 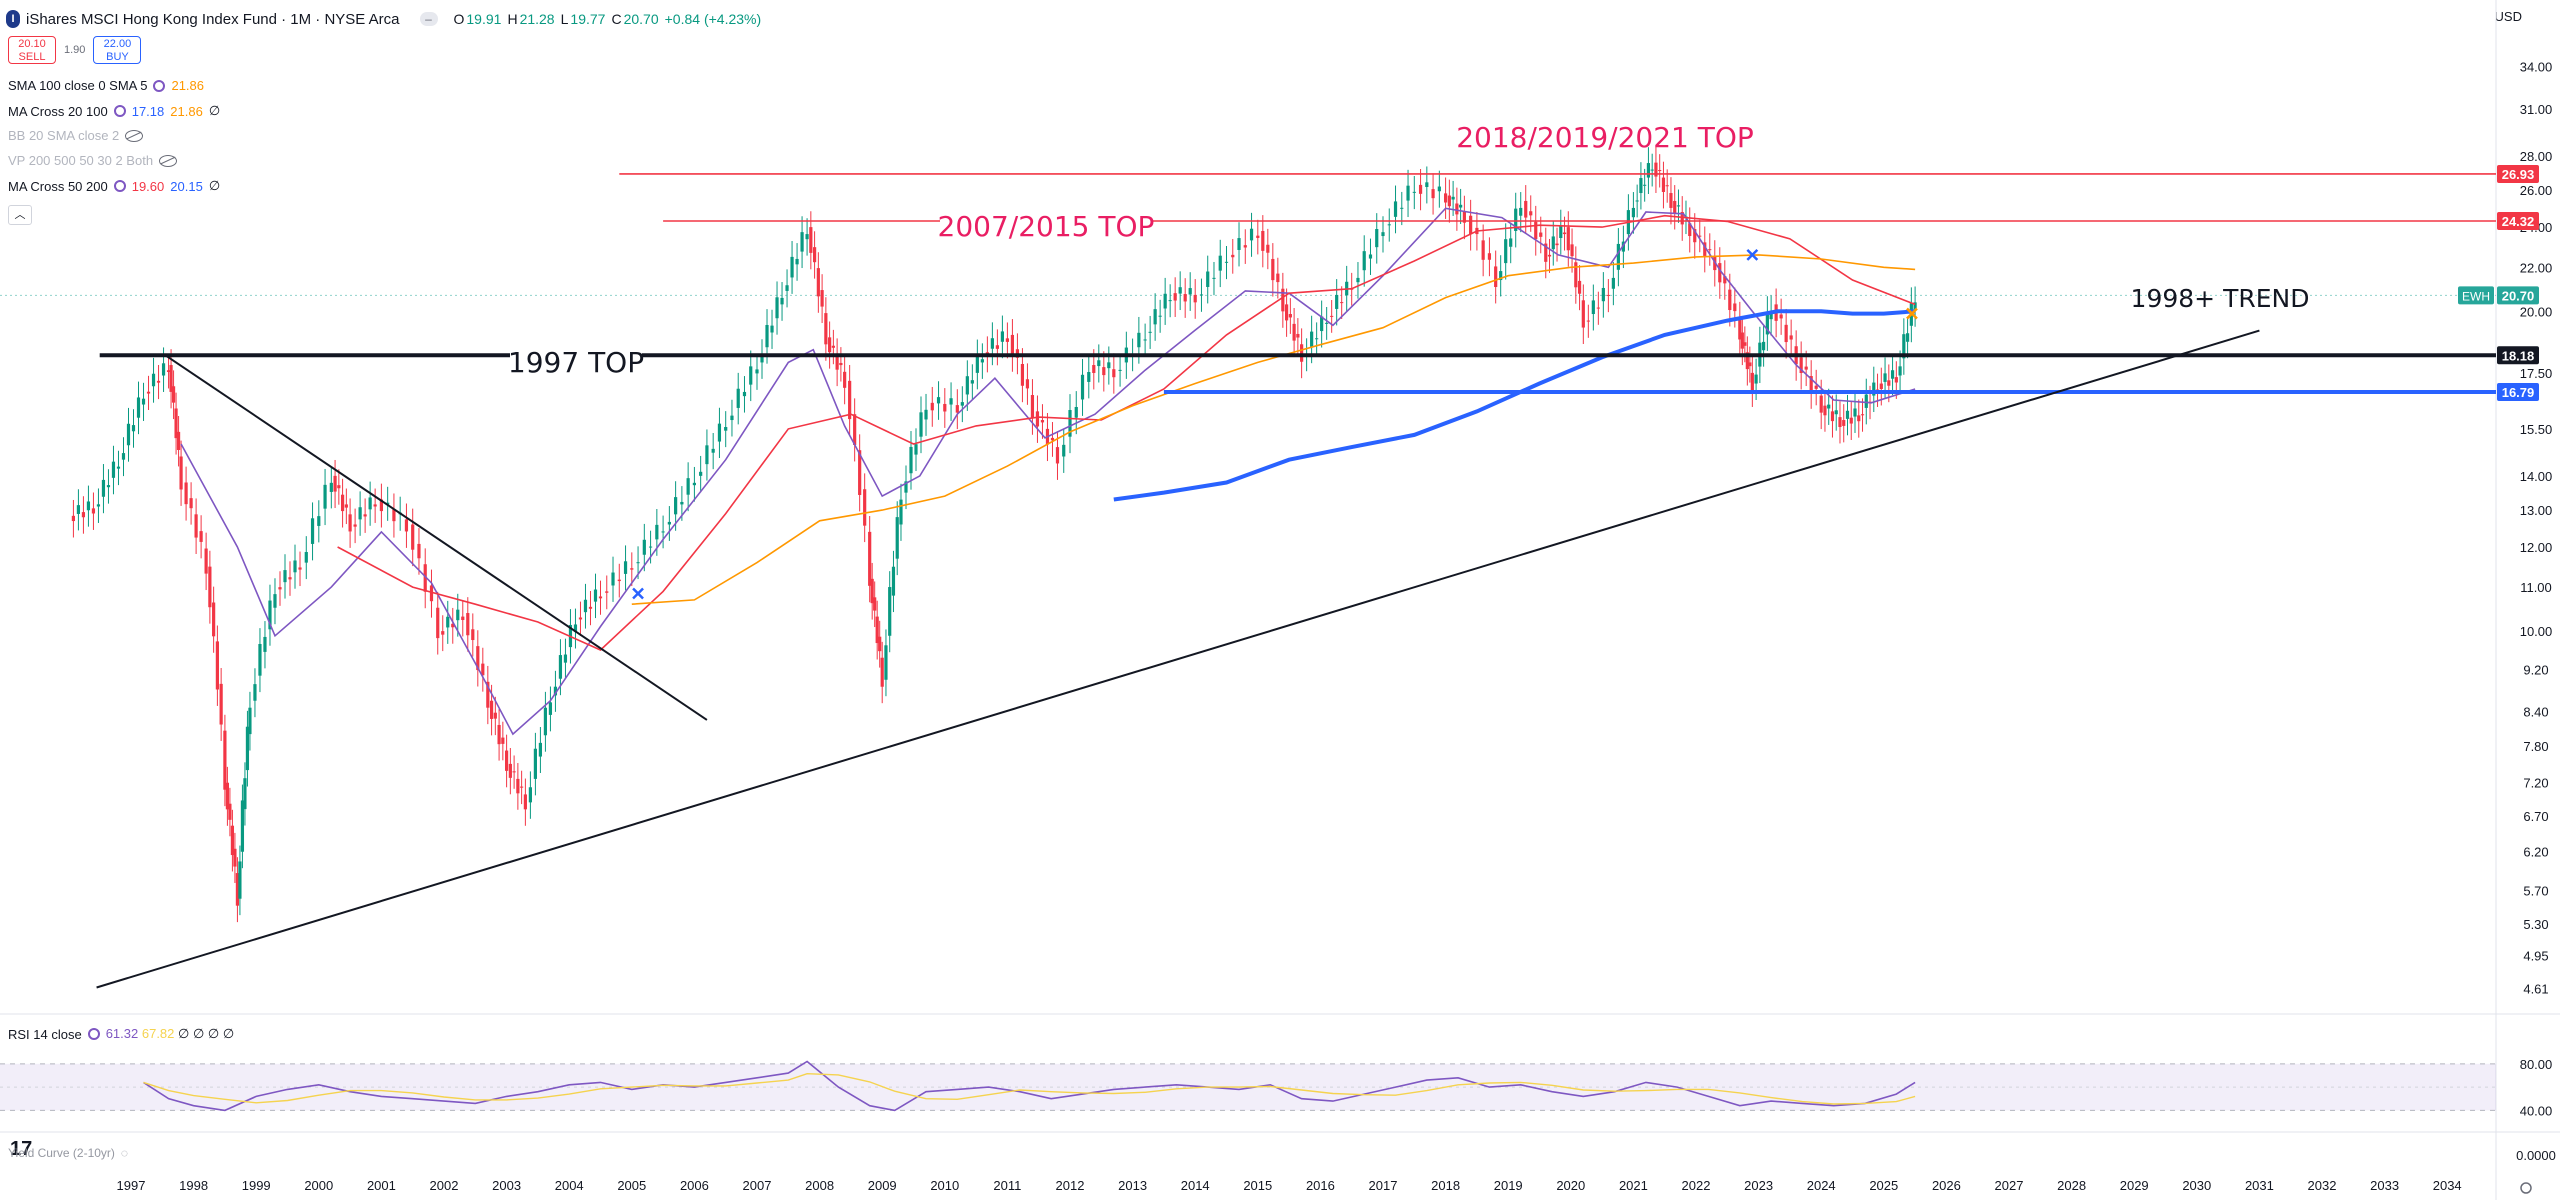 I want to click on x-tick-label: 2015, so click(x=1257, y=1185).